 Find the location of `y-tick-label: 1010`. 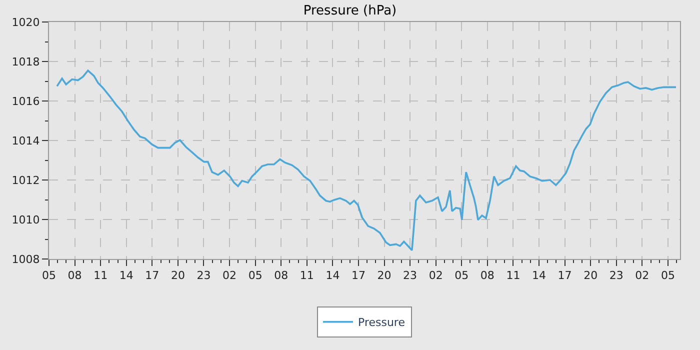

y-tick-label: 1010 is located at coordinates (26, 219).